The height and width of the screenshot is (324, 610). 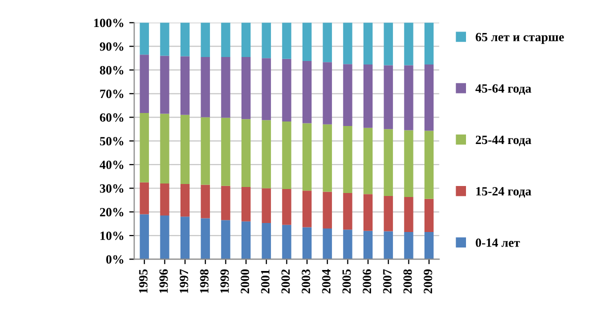 I want to click on y-tick-label: 0%, so click(x=115, y=259).